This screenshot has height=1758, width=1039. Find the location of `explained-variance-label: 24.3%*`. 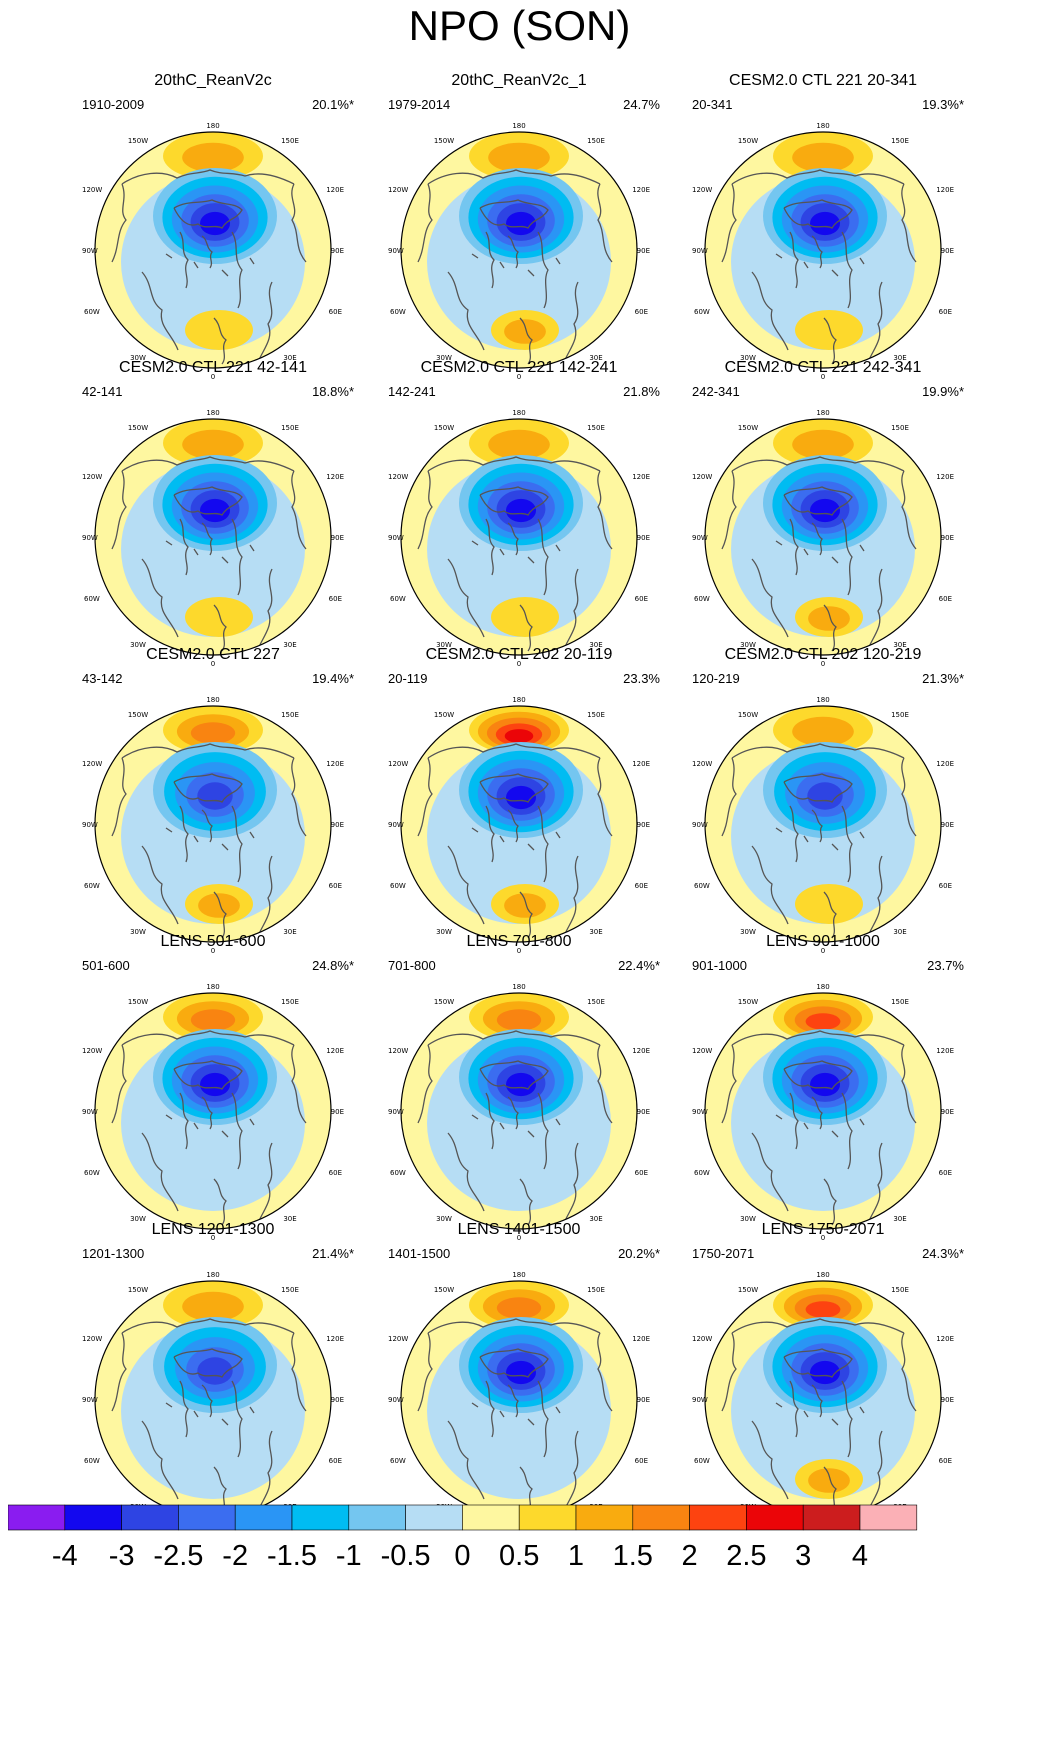

explained-variance-label: 24.3%* is located at coordinates (943, 1253).